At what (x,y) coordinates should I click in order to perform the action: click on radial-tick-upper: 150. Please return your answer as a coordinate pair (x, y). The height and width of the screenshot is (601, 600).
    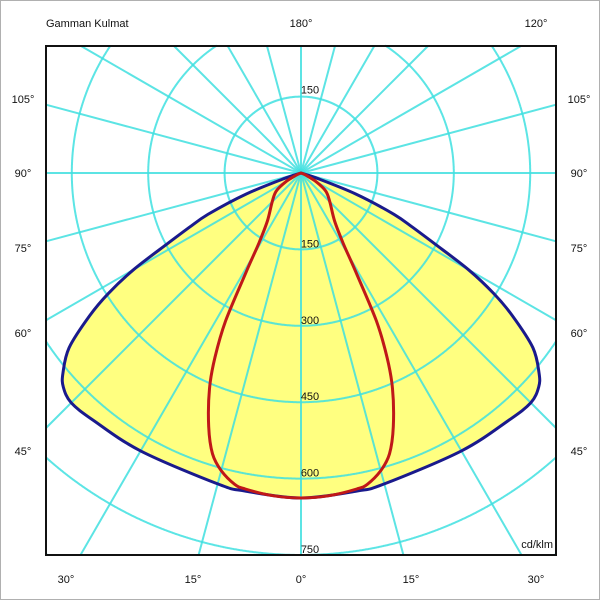
    Looking at the image, I should click on (310, 91).